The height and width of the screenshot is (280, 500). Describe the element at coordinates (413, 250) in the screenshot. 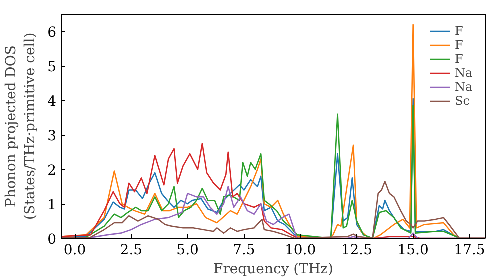

I see `x-tick-label: 15.0` at that location.